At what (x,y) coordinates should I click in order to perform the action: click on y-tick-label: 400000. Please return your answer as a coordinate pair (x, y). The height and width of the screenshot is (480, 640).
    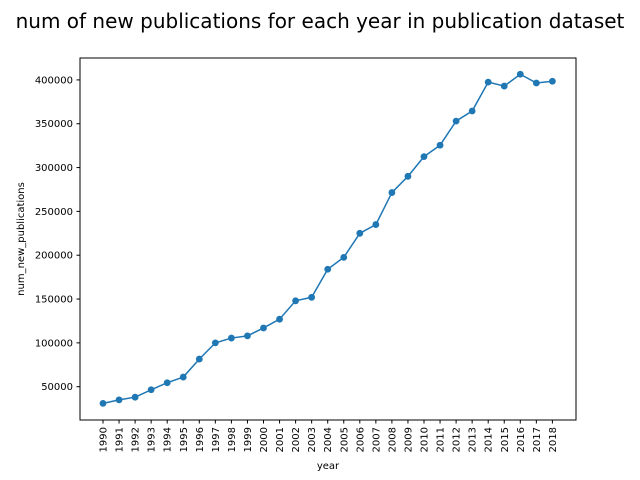
    Looking at the image, I should click on (54, 80).